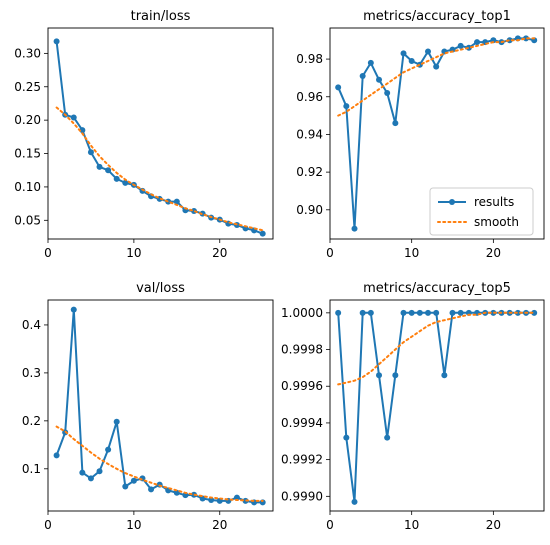 The height and width of the screenshot is (545, 550). What do you see at coordinates (309, 210) in the screenshot?
I see `y-tick-label: 0.90` at bounding box center [309, 210].